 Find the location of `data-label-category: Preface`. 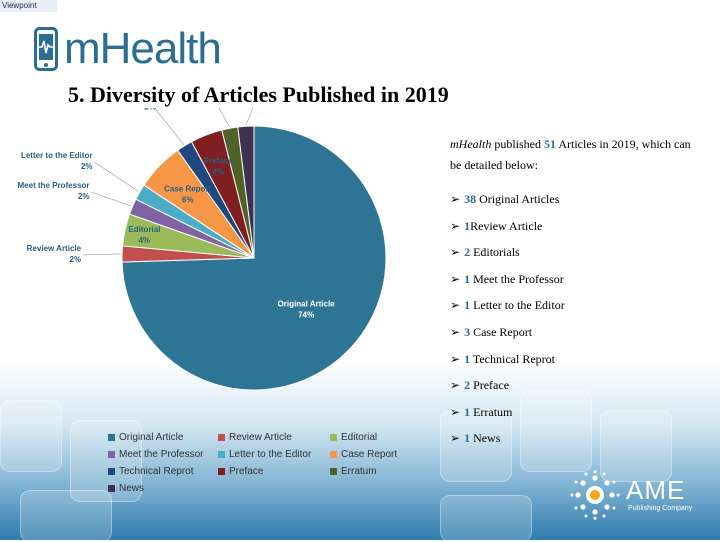

data-label-category: Preface is located at coordinates (218, 161).